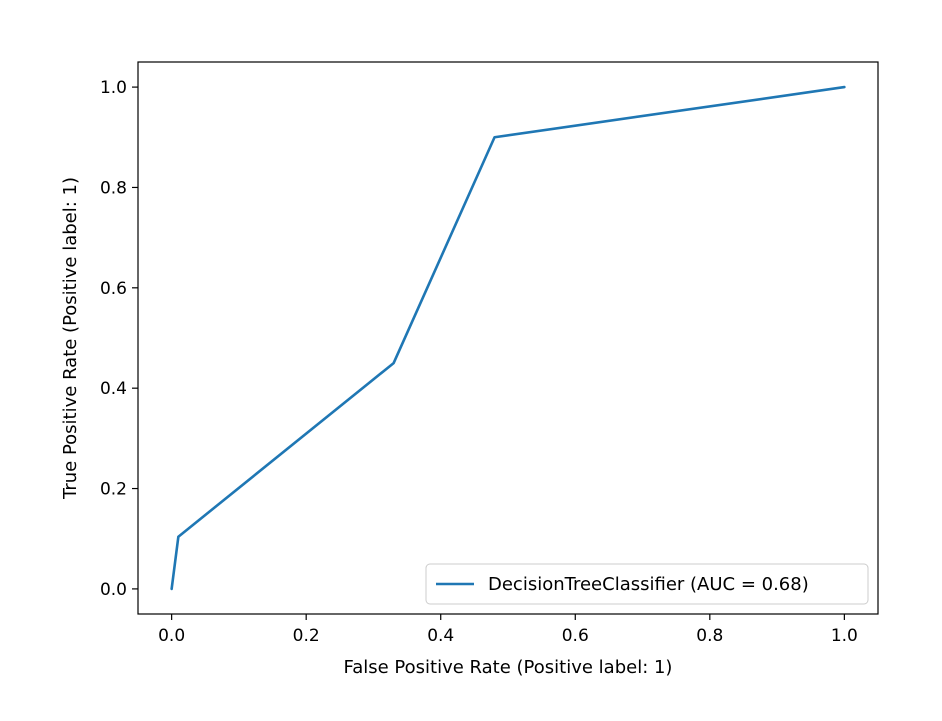  What do you see at coordinates (508, 667) in the screenshot?
I see `x-axis-label: False Positive Rate (Positive label: 1)` at bounding box center [508, 667].